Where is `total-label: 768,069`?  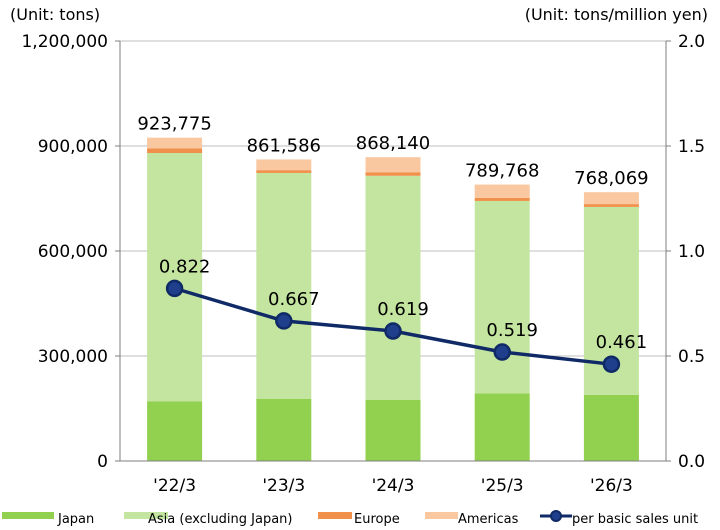
total-label: 768,069 is located at coordinates (611, 178).